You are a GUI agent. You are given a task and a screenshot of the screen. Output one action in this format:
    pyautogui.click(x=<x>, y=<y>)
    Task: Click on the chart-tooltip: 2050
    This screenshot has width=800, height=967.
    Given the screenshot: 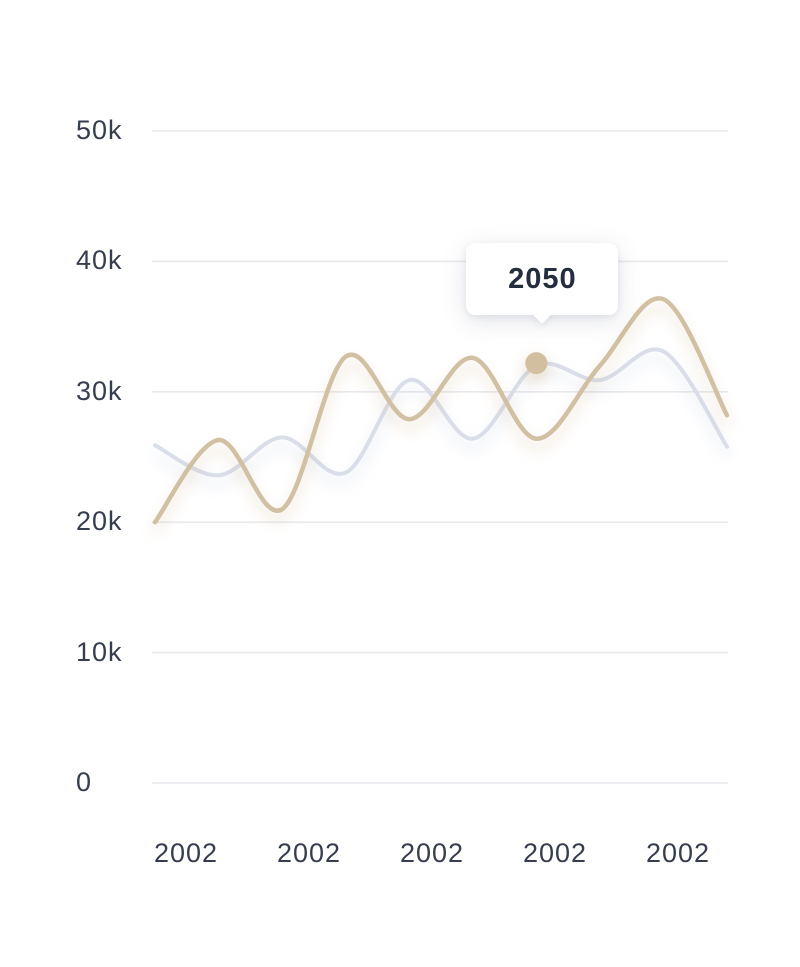 What is the action you would take?
    pyautogui.click(x=542, y=284)
    